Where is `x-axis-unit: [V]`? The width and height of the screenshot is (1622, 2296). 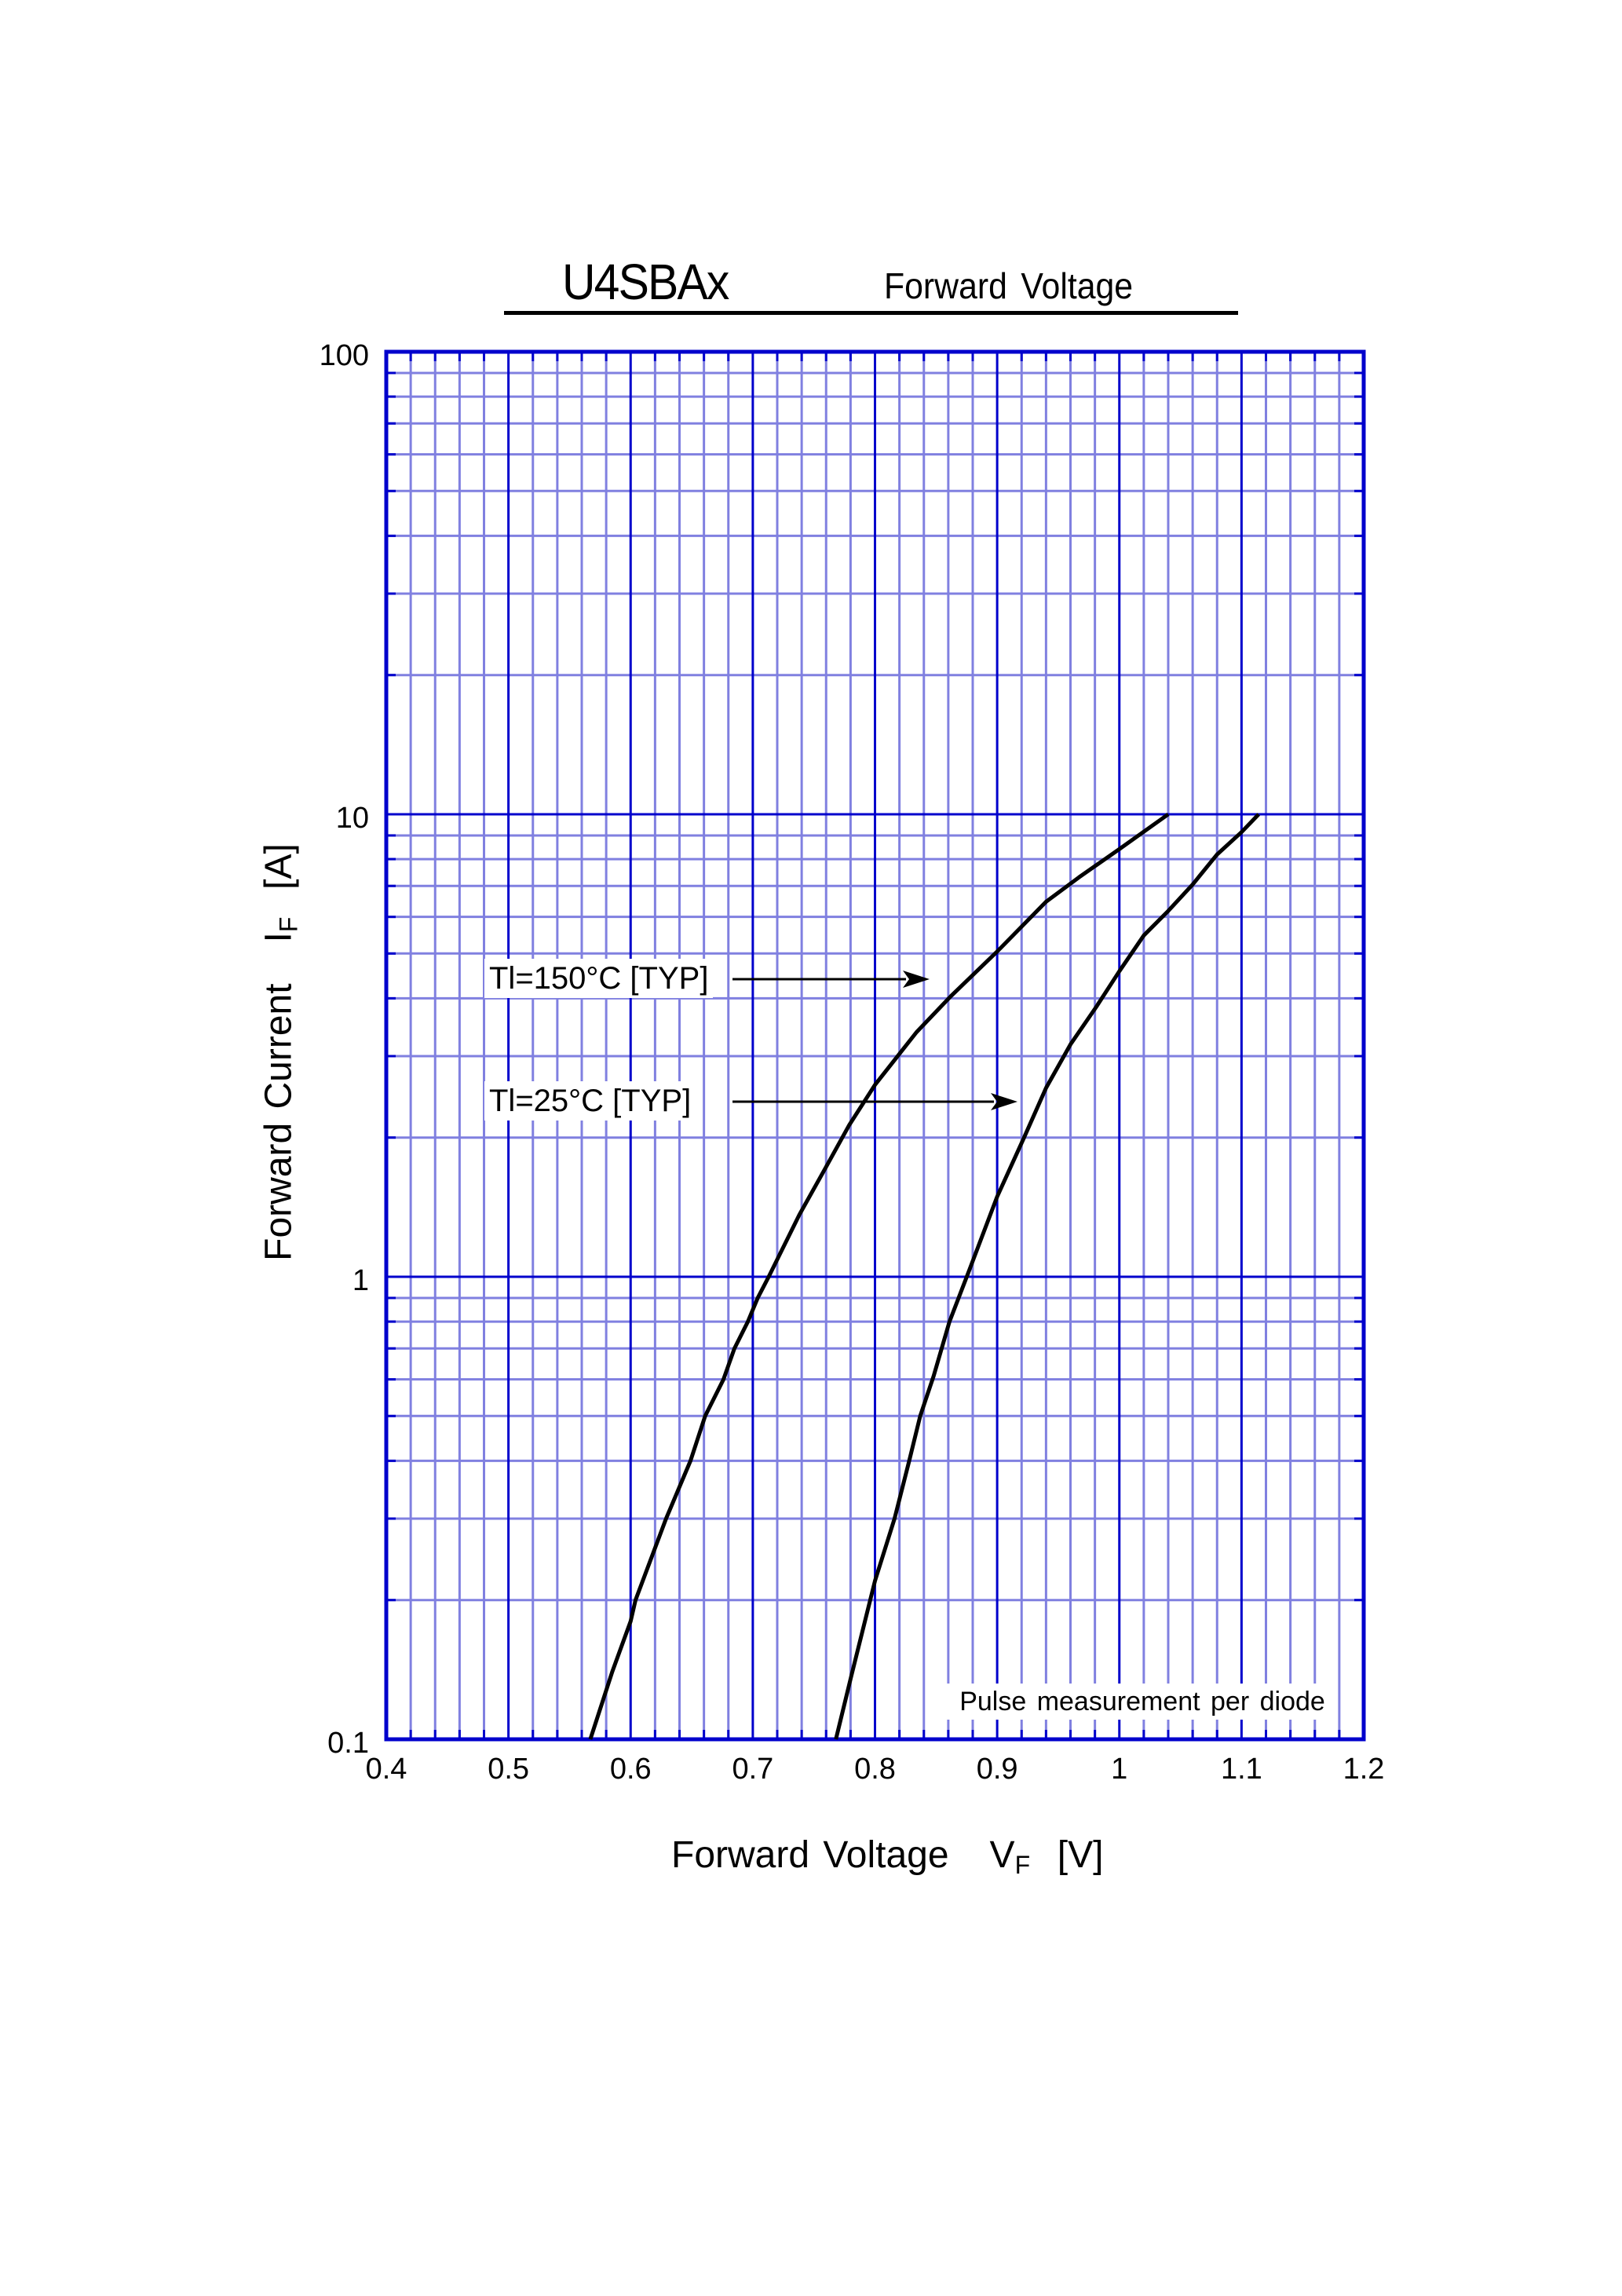 x-axis-unit: [V] is located at coordinates (1080, 1855).